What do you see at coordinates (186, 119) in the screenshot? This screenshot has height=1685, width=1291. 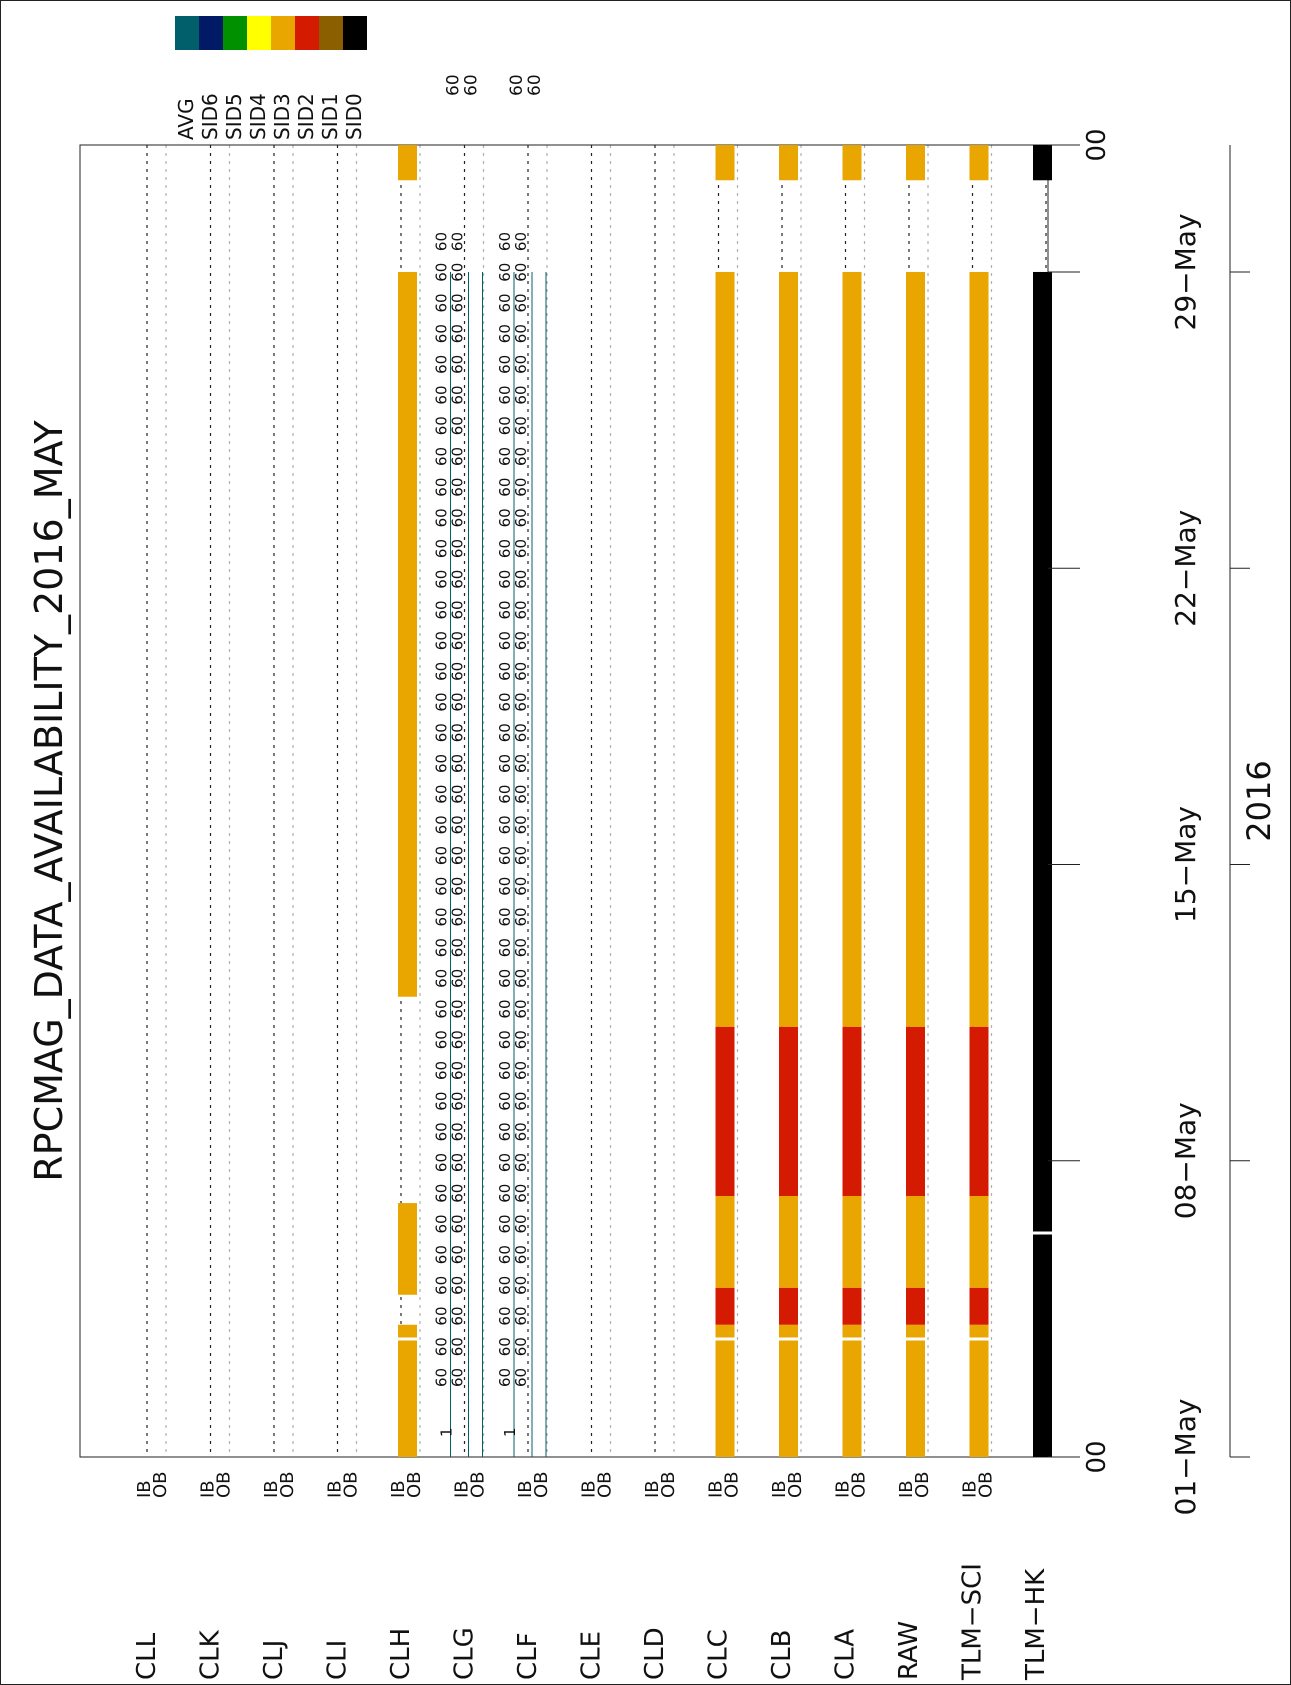 I see `legend-label-avg: AVG` at bounding box center [186, 119].